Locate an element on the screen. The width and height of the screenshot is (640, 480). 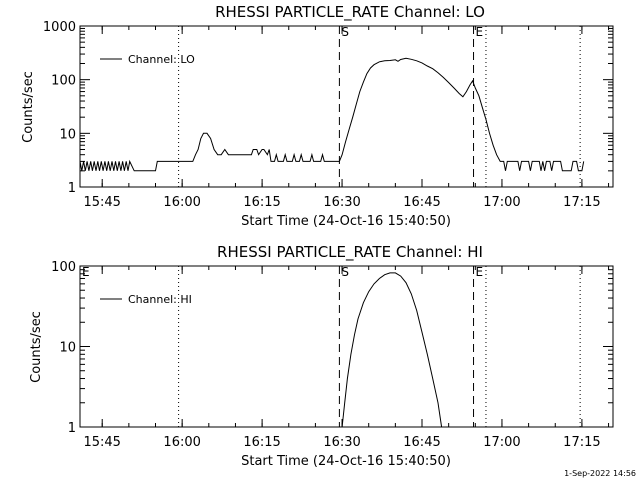
legend-label: Channel: HI is located at coordinates (160, 299).